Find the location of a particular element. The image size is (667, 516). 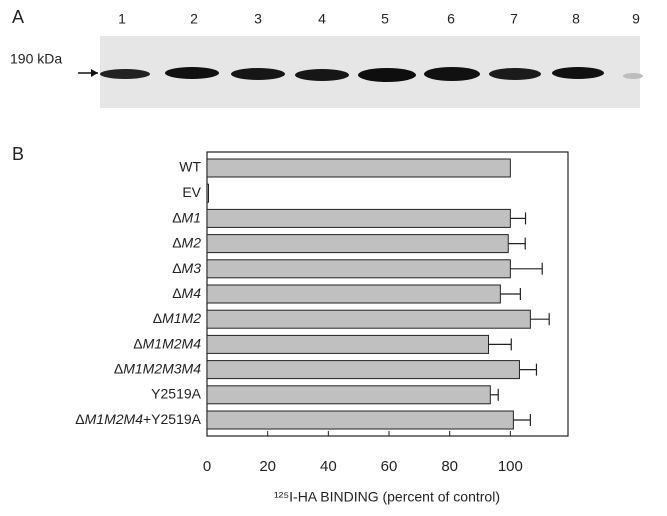

lane-label: 6 is located at coordinates (451, 19).